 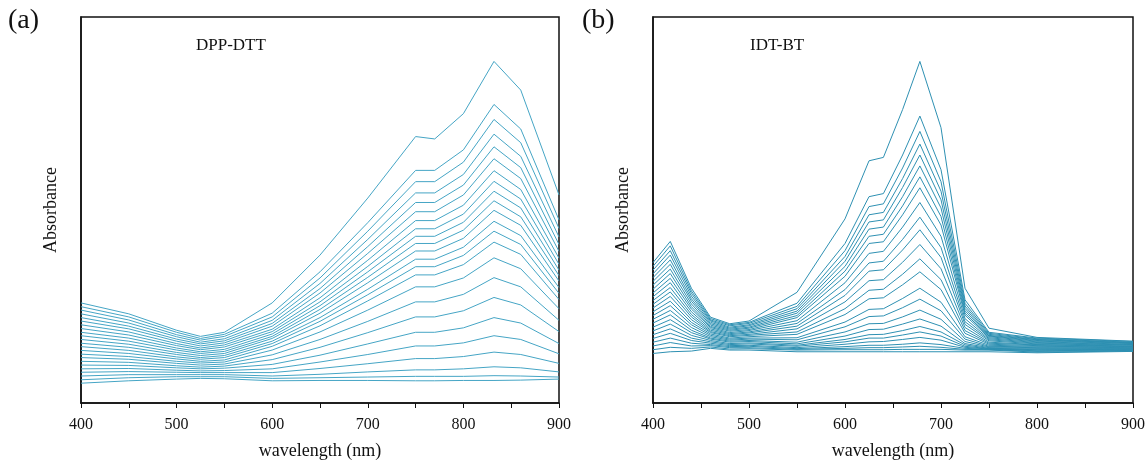 What do you see at coordinates (777, 44) in the screenshot?
I see `text: IDT-BT` at bounding box center [777, 44].